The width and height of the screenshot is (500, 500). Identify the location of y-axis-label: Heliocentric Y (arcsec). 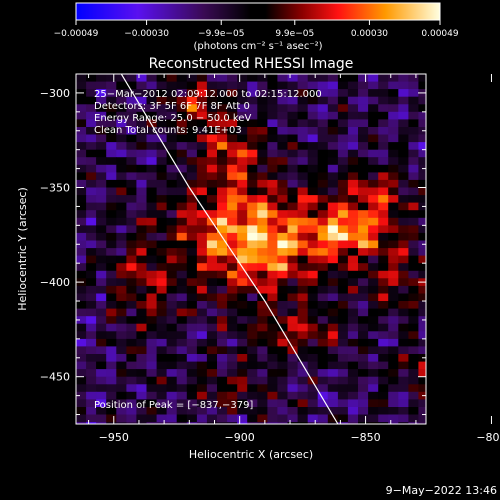
(22, 249).